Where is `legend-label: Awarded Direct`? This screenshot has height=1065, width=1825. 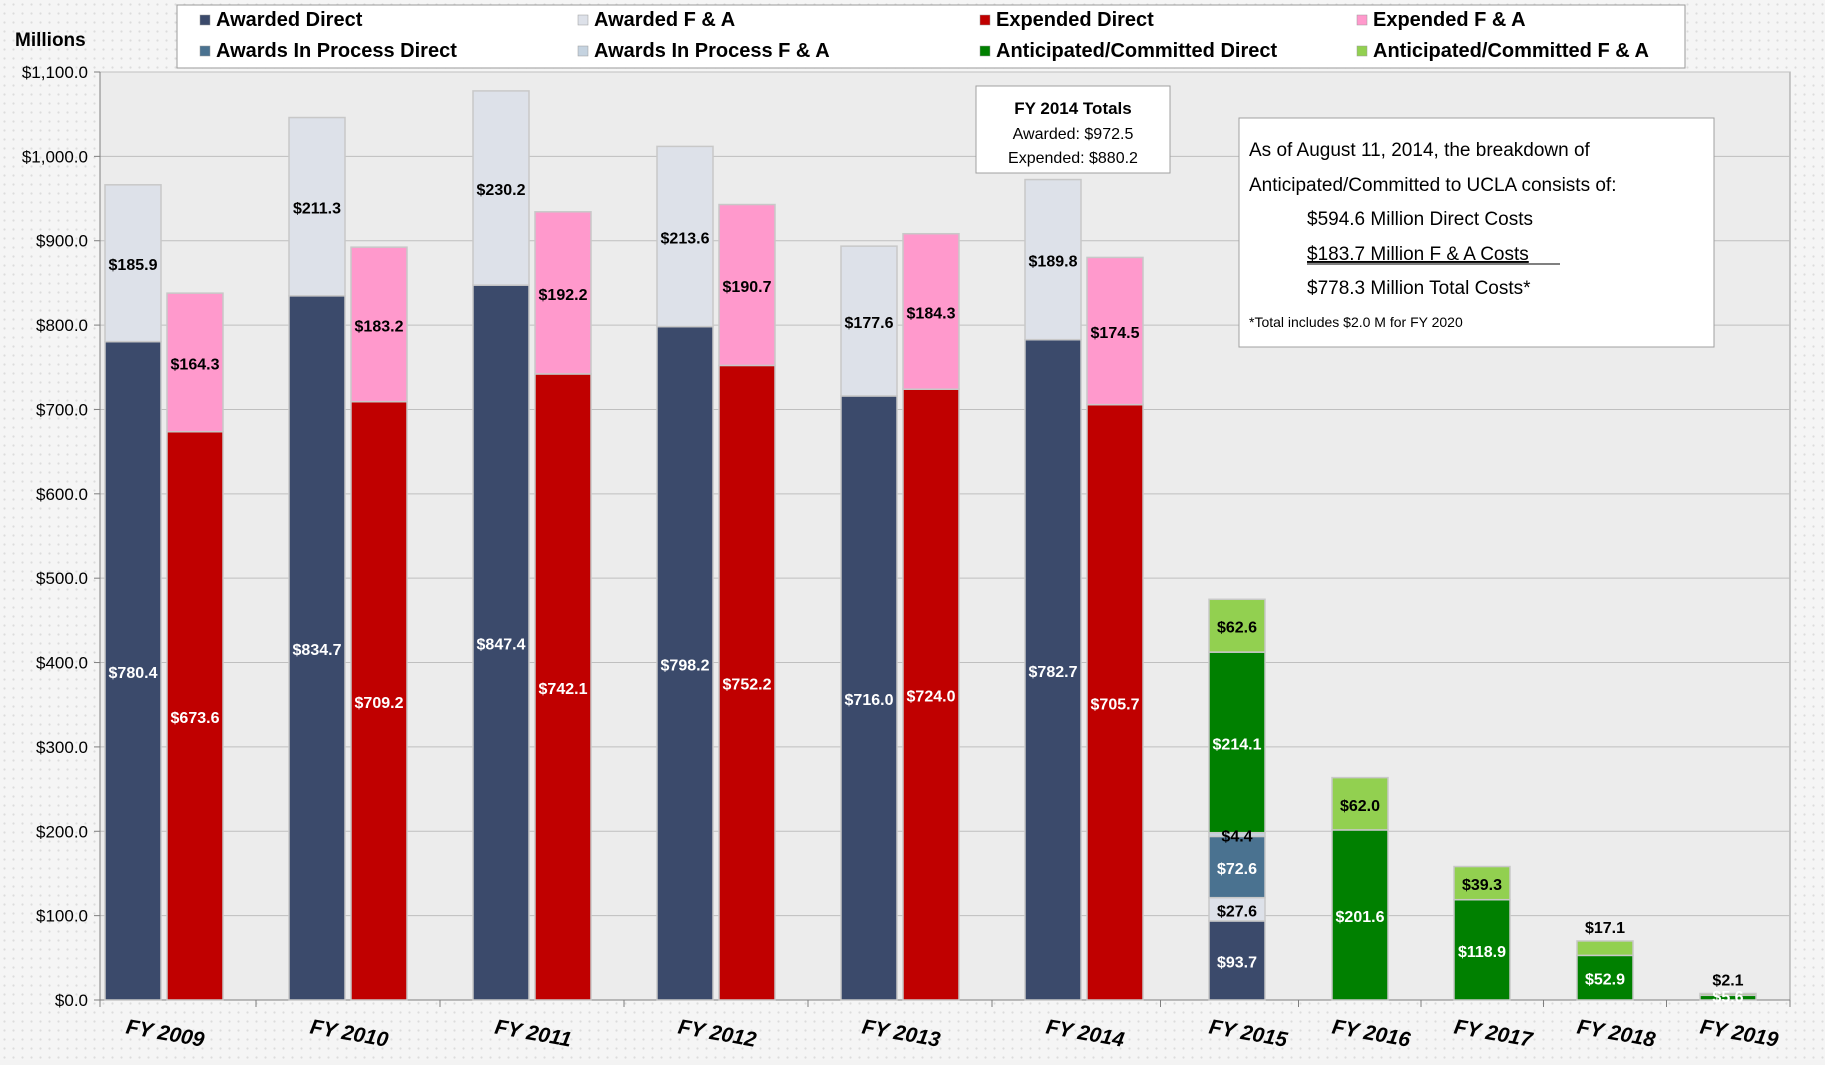 legend-label: Awarded Direct is located at coordinates (289, 20).